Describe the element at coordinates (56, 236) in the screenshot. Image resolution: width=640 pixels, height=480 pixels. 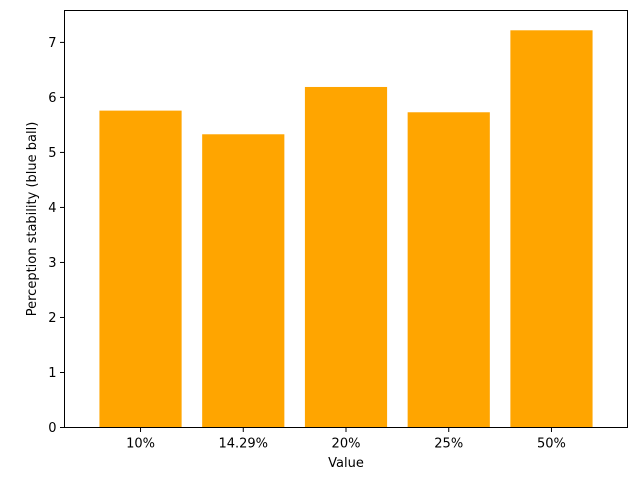
I see `y-axis: 0 1 2 3 4 5 6 7` at that location.